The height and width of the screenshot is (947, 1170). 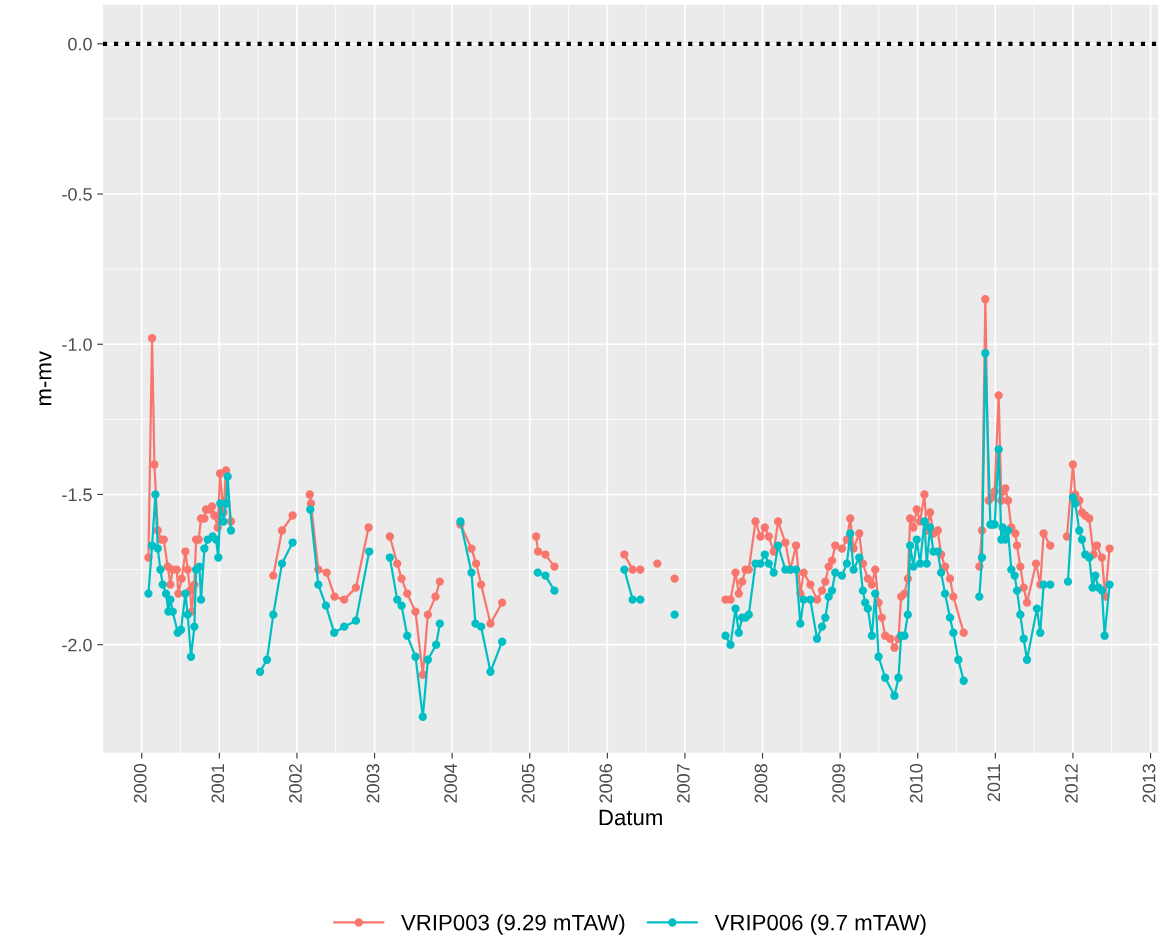 What do you see at coordinates (45, 378) in the screenshot?
I see `y-axis-title: m-mv` at bounding box center [45, 378].